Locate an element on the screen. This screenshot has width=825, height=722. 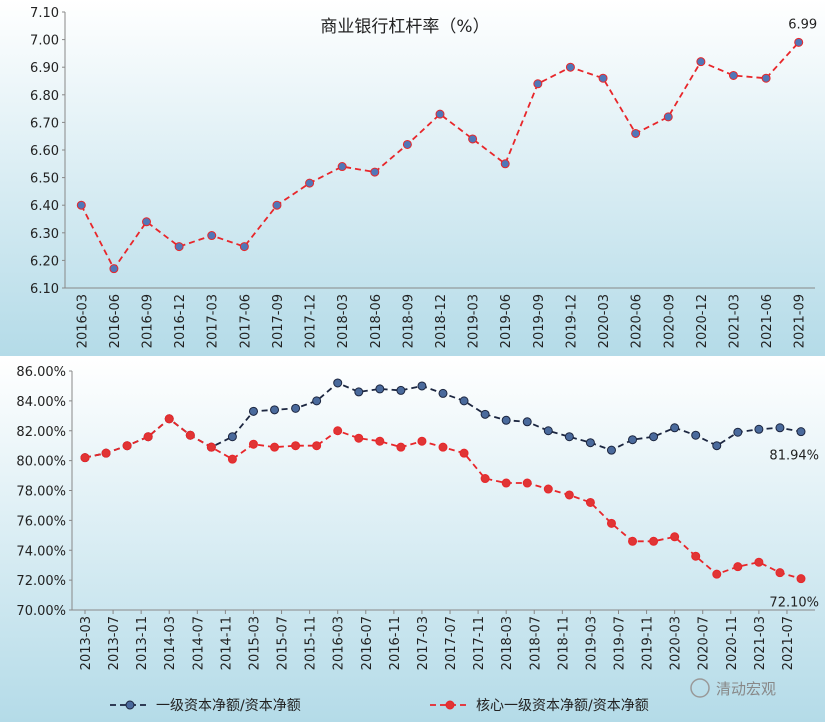
x-tick-label: 2020-03 is located at coordinates (676, 643).